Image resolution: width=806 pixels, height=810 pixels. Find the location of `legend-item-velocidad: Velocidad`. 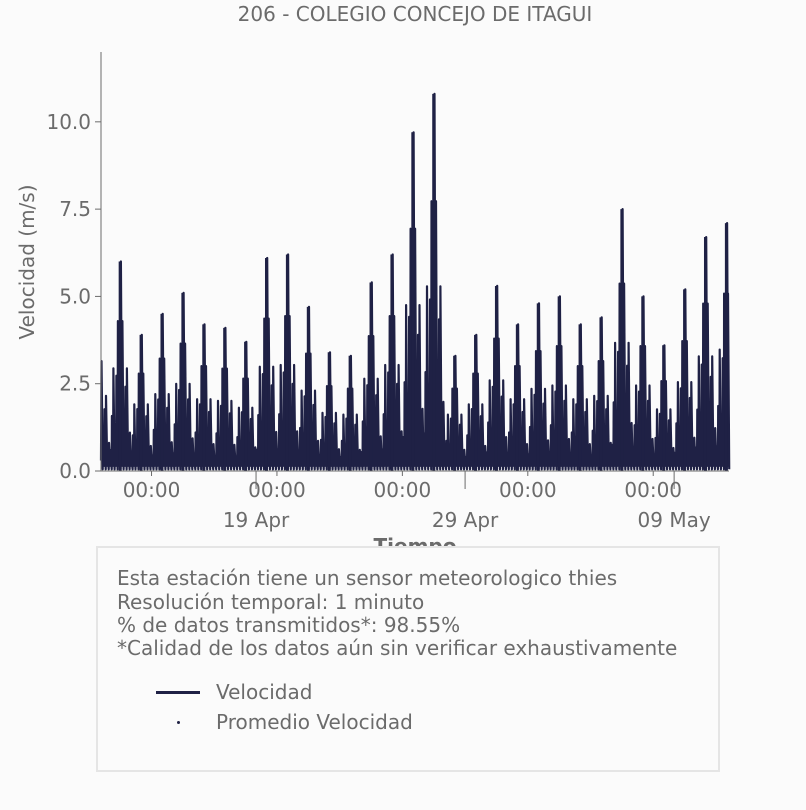

legend-item-velocidad: Velocidad is located at coordinates (234, 692).